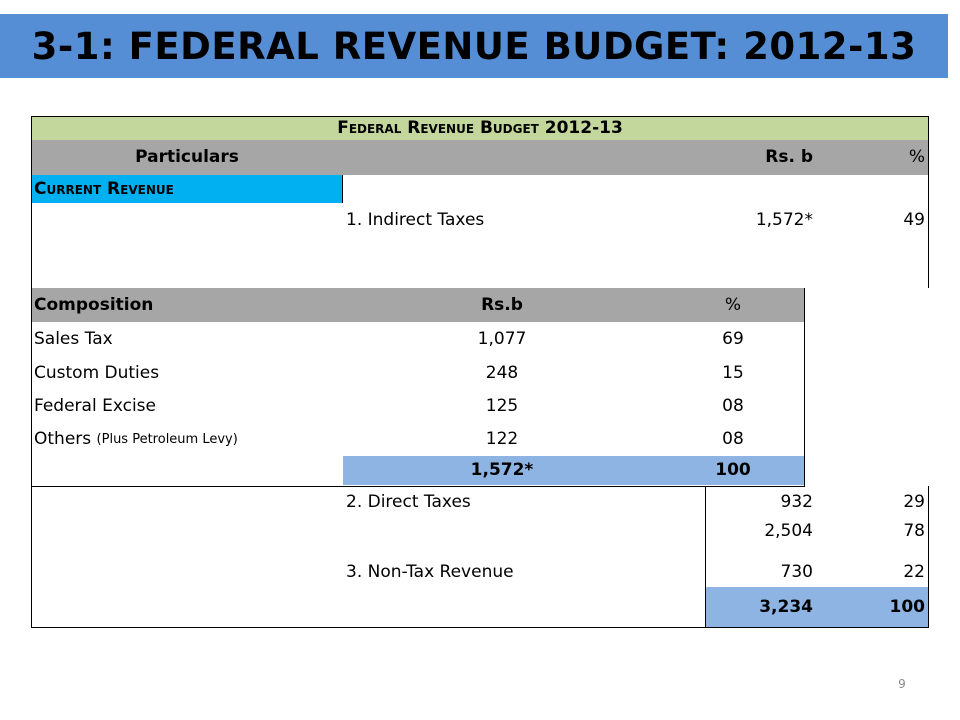  I want to click on slide-title: 3-1: FEDERAL REVENUE BUDGET: 2012-13, so click(474, 46).